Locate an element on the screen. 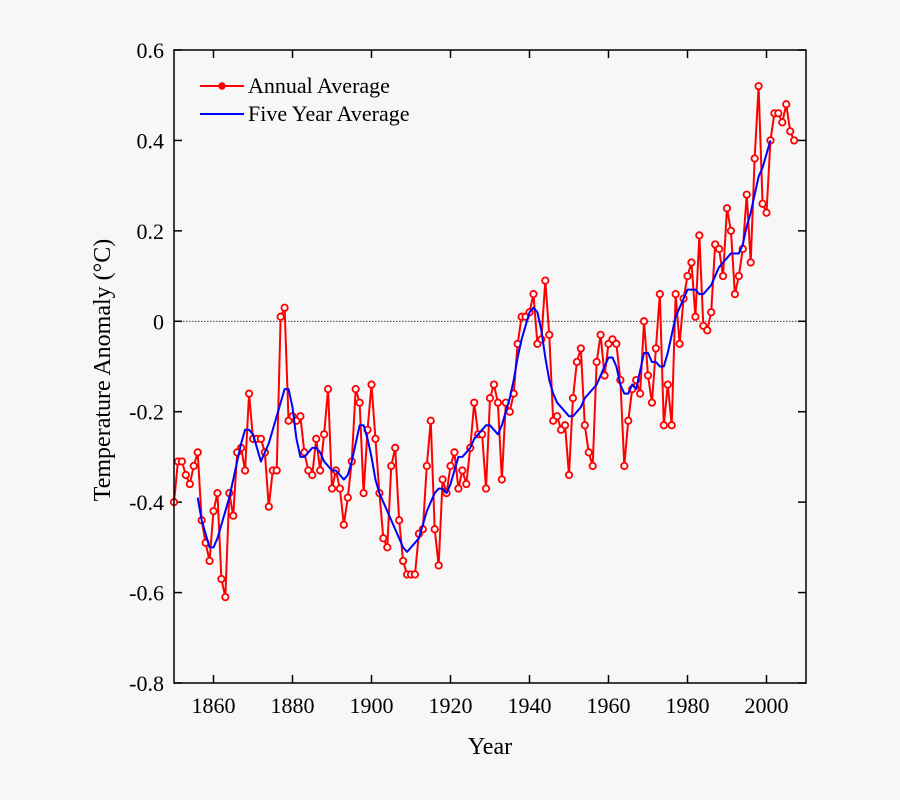 The height and width of the screenshot is (800, 900). y-axis-label: Temperature Anomaly (°C) is located at coordinates (103, 370).